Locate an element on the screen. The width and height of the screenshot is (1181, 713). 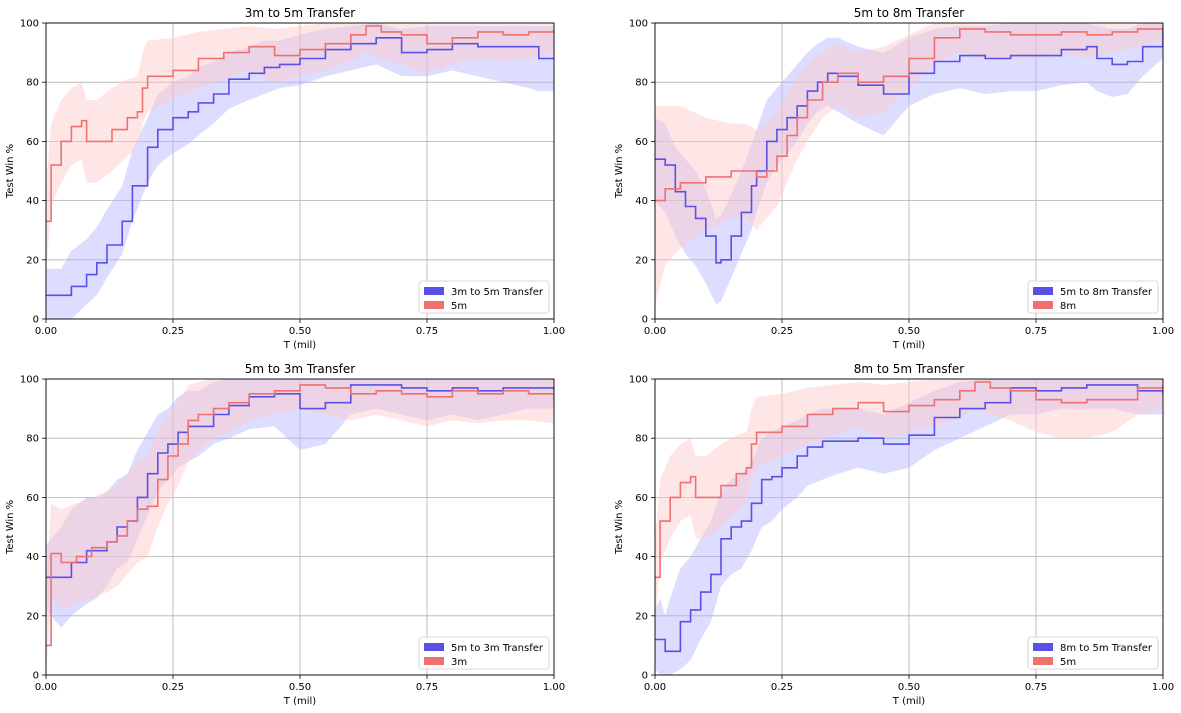
legend-label: 5m to 3m Transfer is located at coordinates (497, 648).